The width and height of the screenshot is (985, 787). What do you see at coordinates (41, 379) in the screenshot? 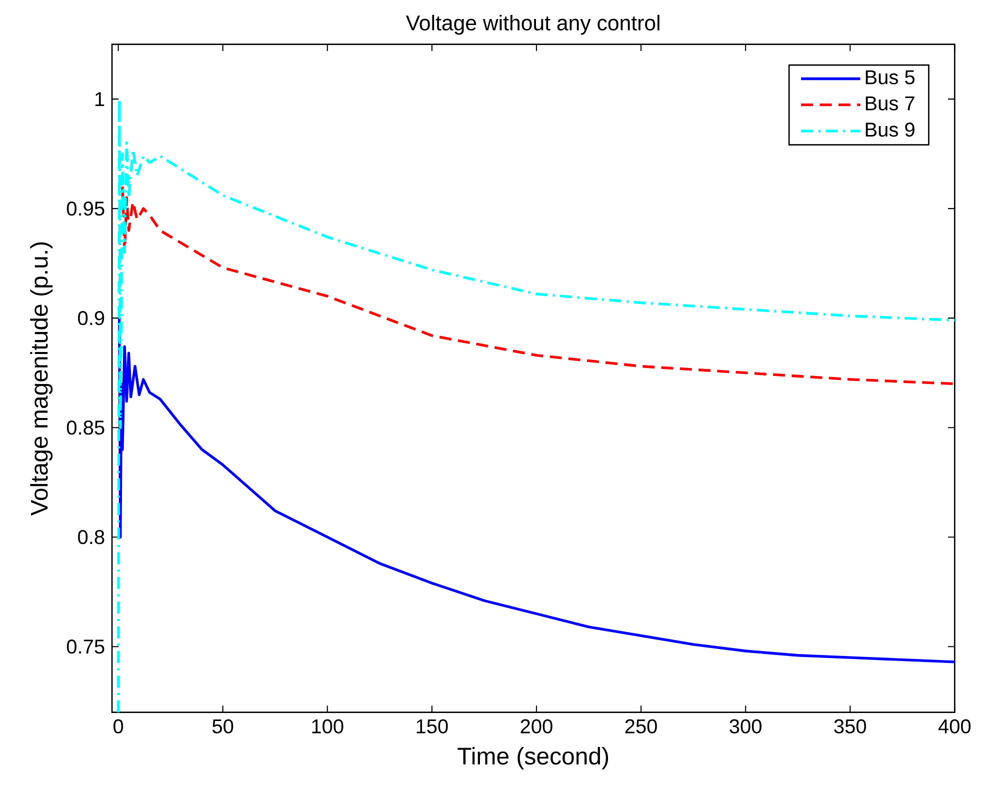
I see `y-axis-title: Voltage magenitude (p.u.)` at bounding box center [41, 379].